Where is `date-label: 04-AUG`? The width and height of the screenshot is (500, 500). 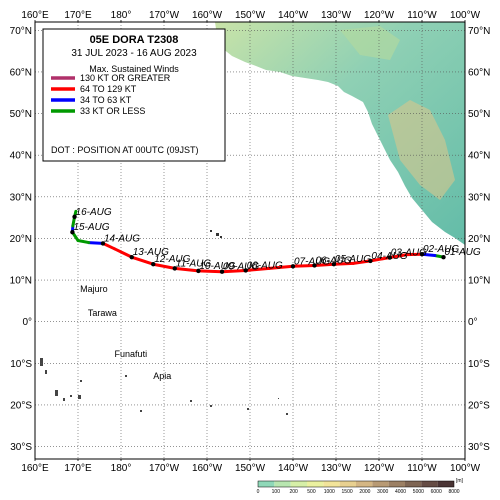 date-label: 04-AUG is located at coordinates (389, 256).